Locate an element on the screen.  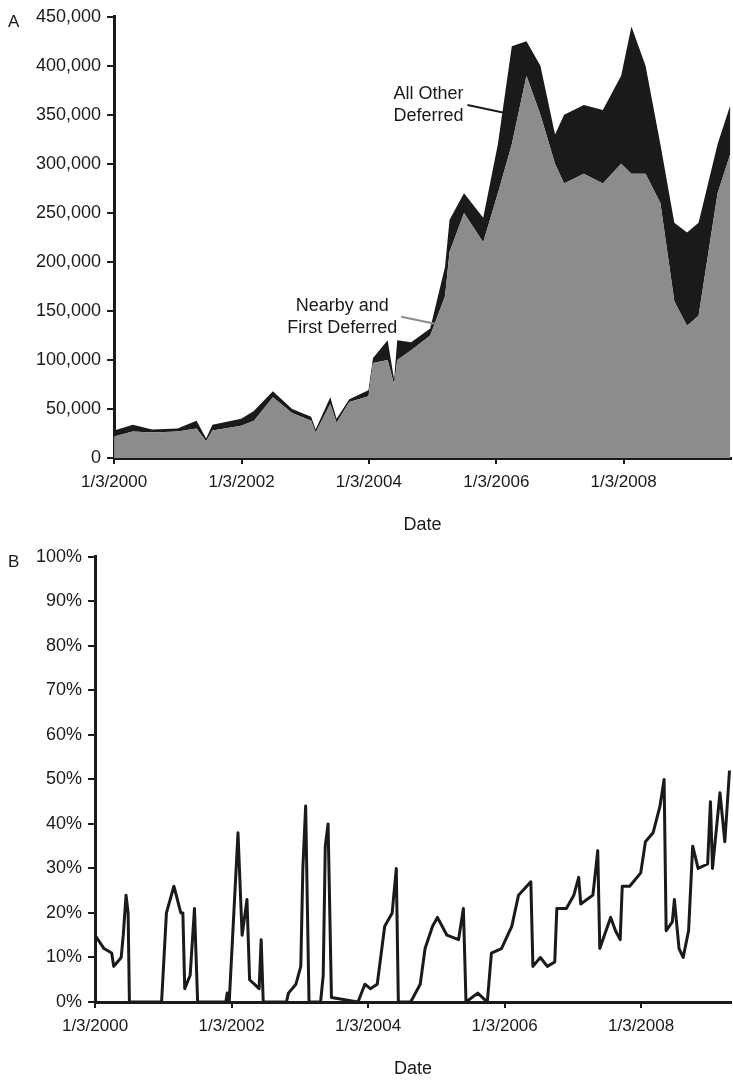
y-tick-label: 60% is located at coordinates (64, 733).